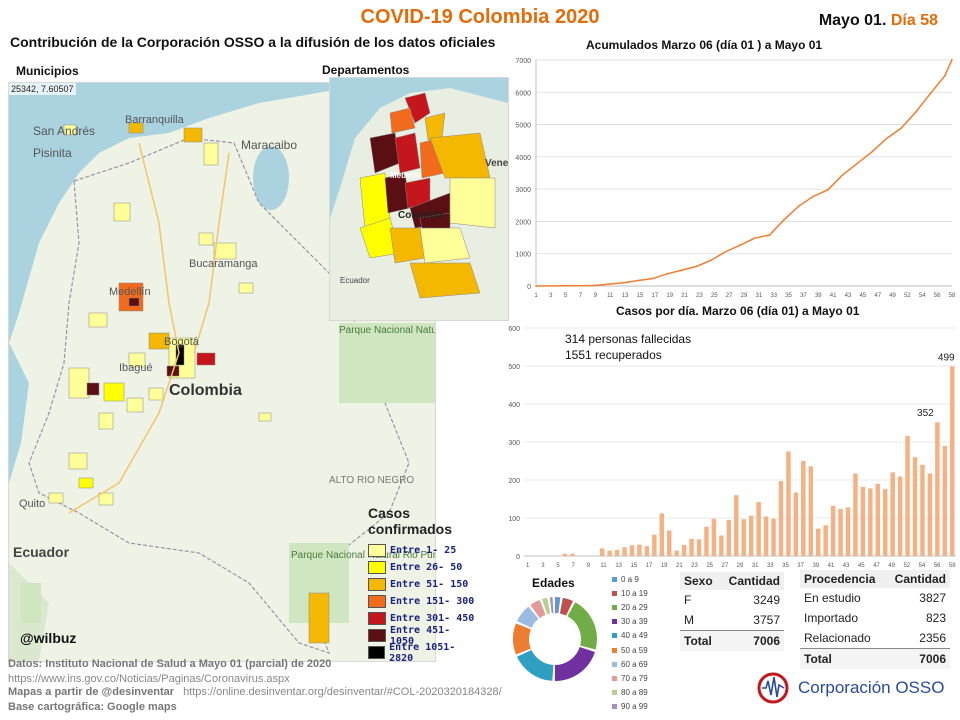 The width and height of the screenshot is (960, 720). I want to click on page-title: COVID-19 Colombia 2020, so click(480, 17).